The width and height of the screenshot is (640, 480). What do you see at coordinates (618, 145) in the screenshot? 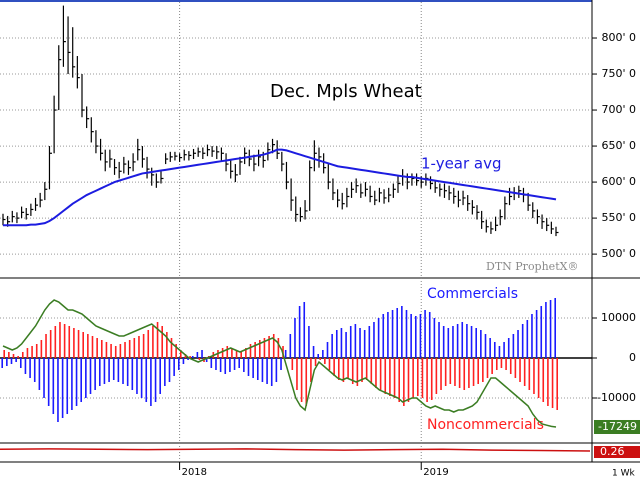
I see `y-tick-label: 650' 0` at bounding box center [618, 145].